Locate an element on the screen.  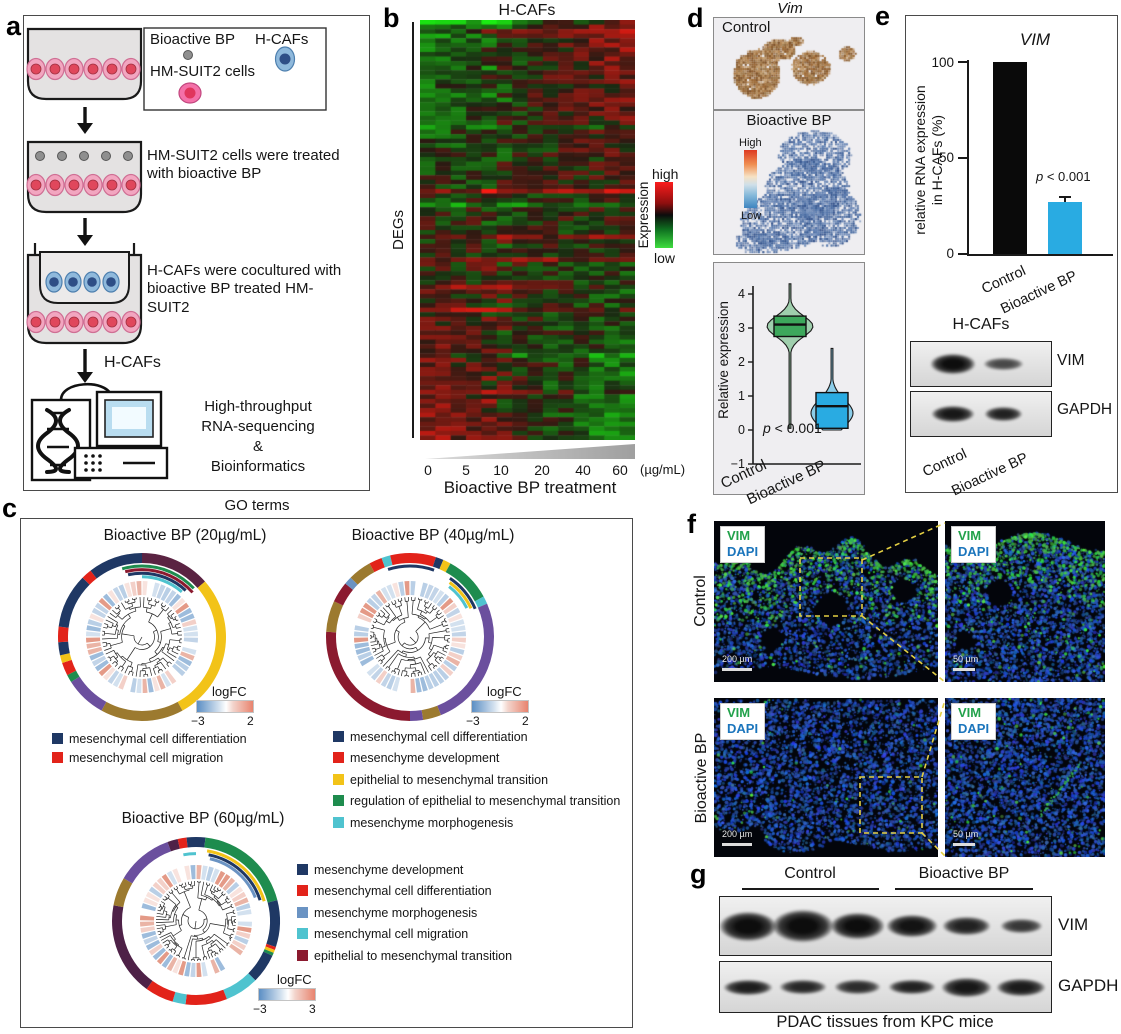
if-image-bioactive-wide: VIM DAPI 200 µm is located at coordinates (826, 777).